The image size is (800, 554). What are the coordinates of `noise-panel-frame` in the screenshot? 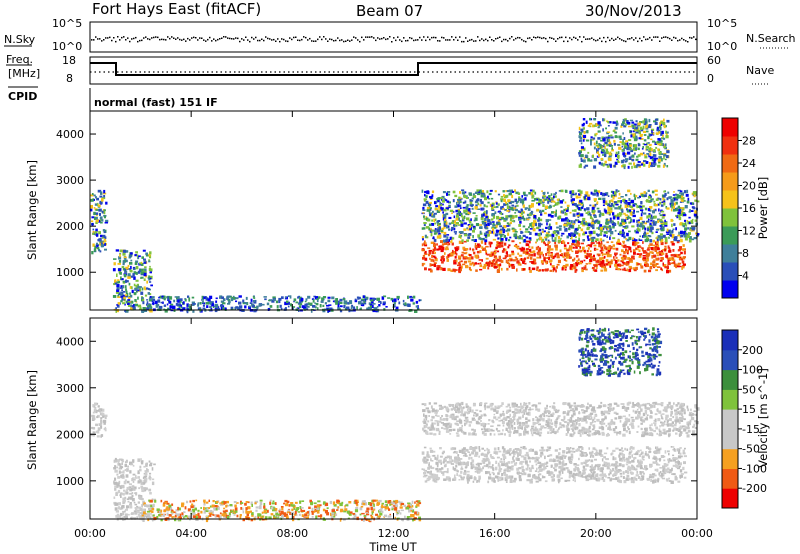 It's located at (393, 37).